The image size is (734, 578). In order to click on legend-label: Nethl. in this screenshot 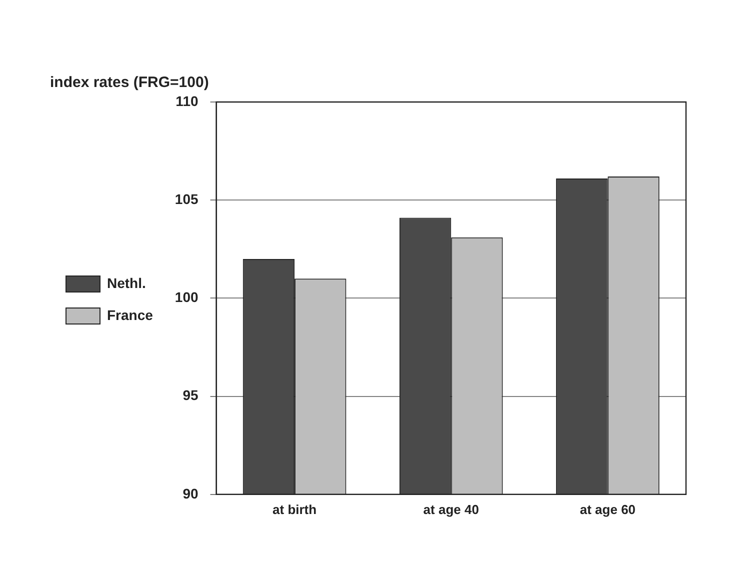, I will do `click(126, 282)`.